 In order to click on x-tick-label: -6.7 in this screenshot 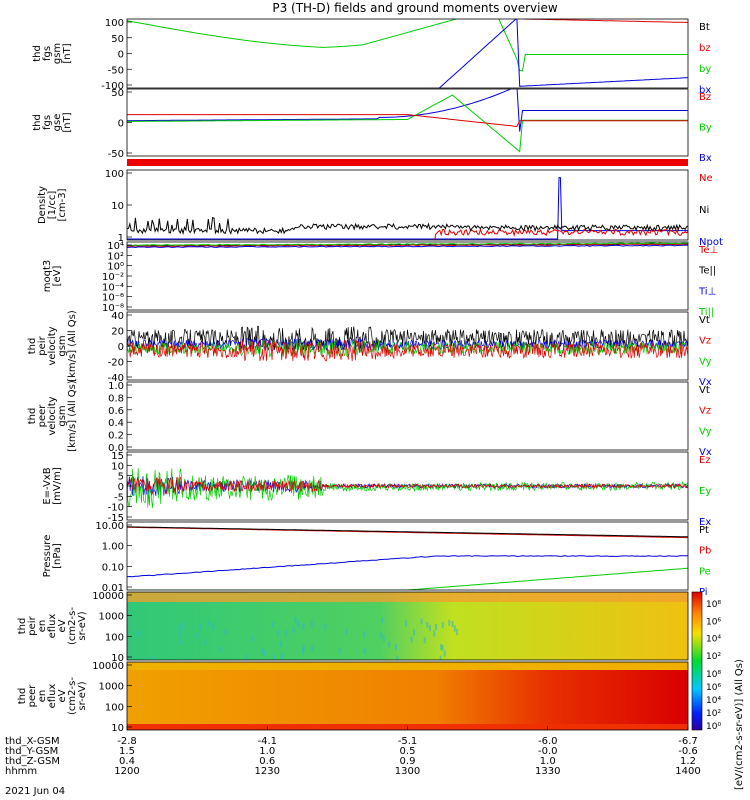, I will do `click(688, 741)`.